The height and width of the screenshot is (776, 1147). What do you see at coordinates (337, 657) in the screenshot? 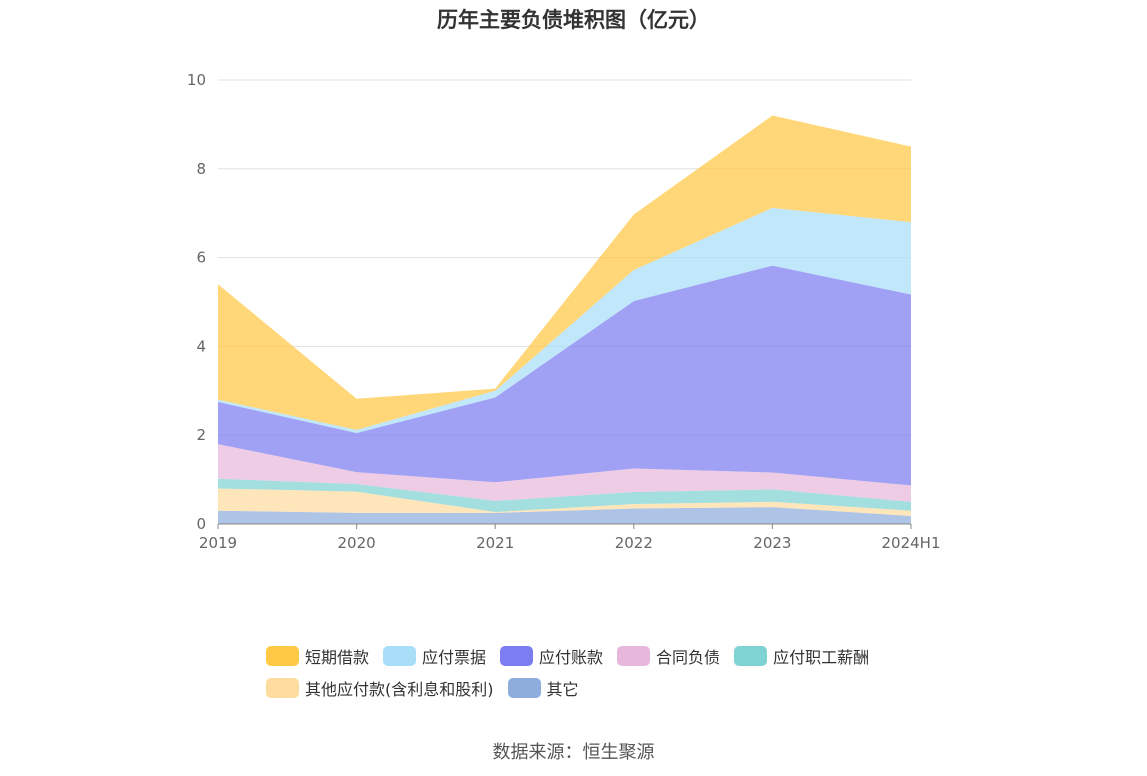
I see `legend-label: 短期借款` at bounding box center [337, 657].